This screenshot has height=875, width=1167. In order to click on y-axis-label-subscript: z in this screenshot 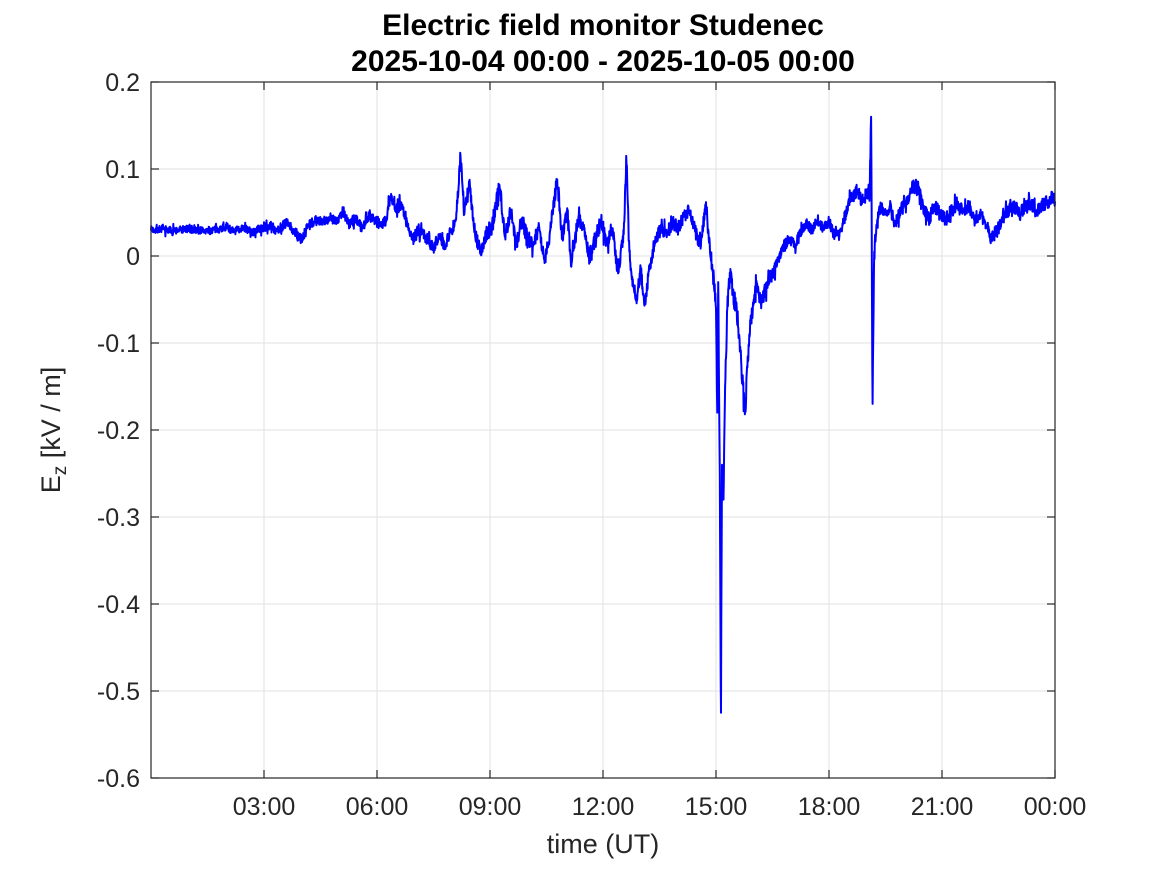, I will do `click(61, 470)`.